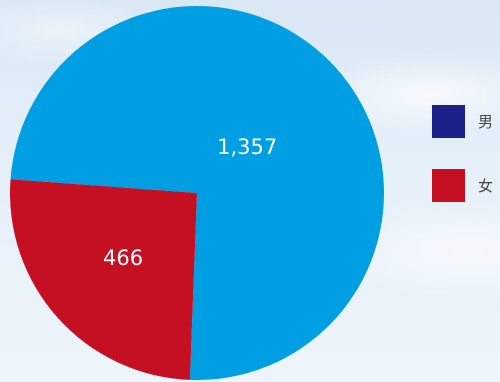  I want to click on legend-label-male: 男, so click(486, 121).